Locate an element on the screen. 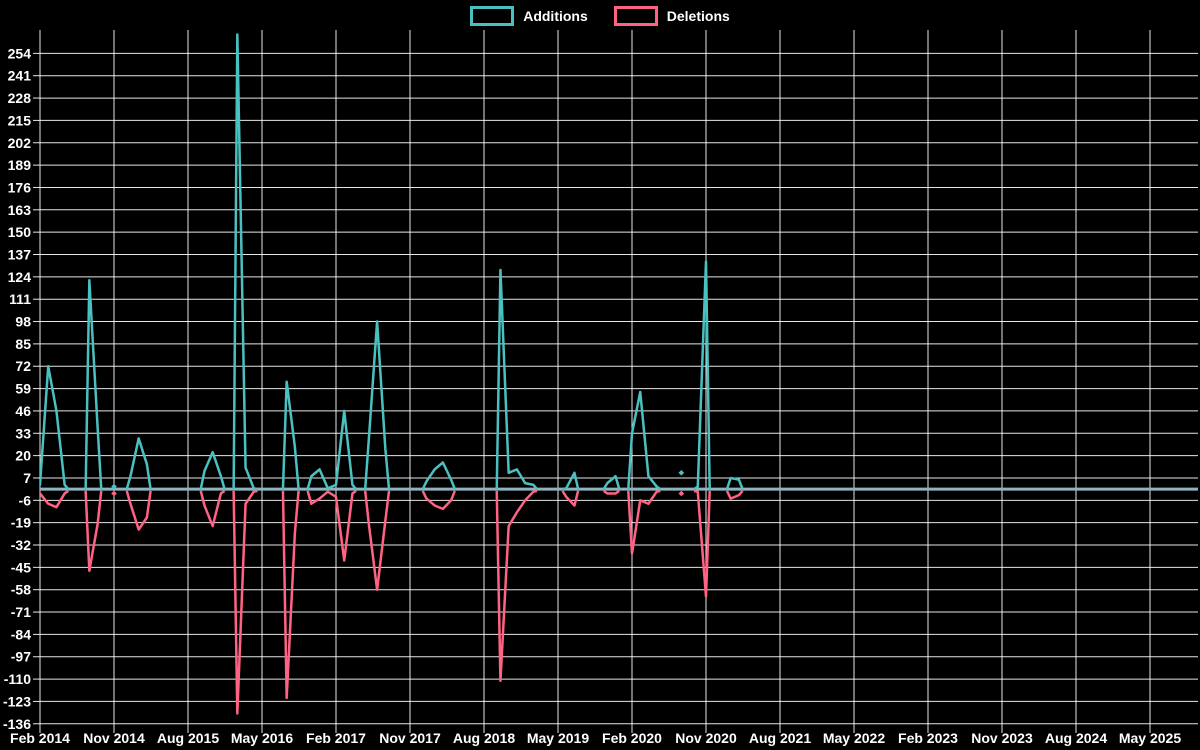 This screenshot has width=1200, height=750. y-tick-label: 163 is located at coordinates (20, 210).